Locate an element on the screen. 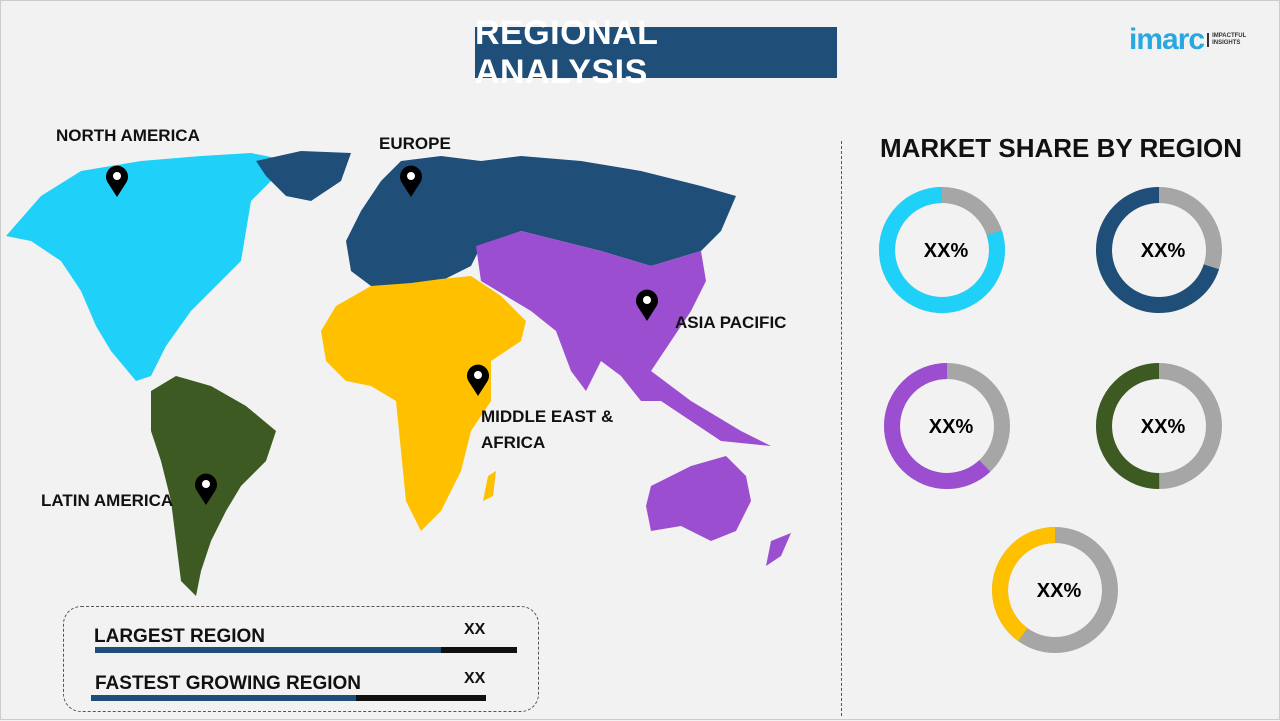  logo-tagline: IMPACTFUL INSIGHTS is located at coordinates (1227, 40).